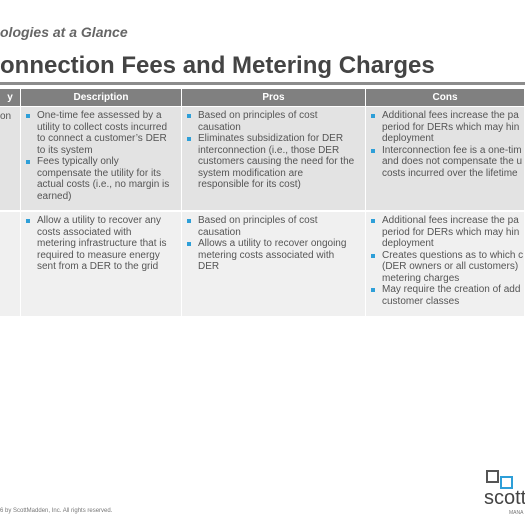  Describe the element at coordinates (98, 255) in the screenshot. I see `cell-text: required to measure energy` at that location.